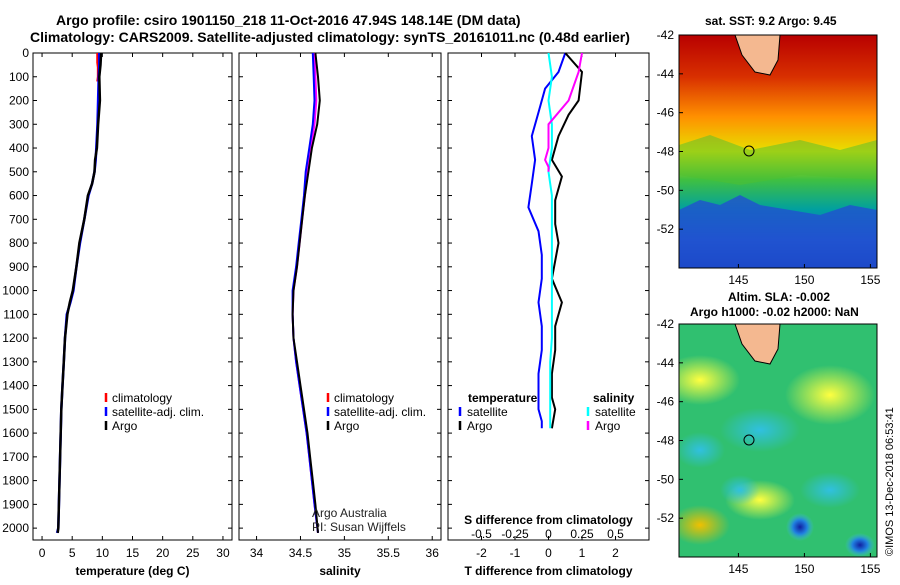 Image resolution: width=900 pixels, height=585 pixels. Describe the element at coordinates (433, 553) in the screenshot. I see `salinity-xtick-label: 36` at that location.